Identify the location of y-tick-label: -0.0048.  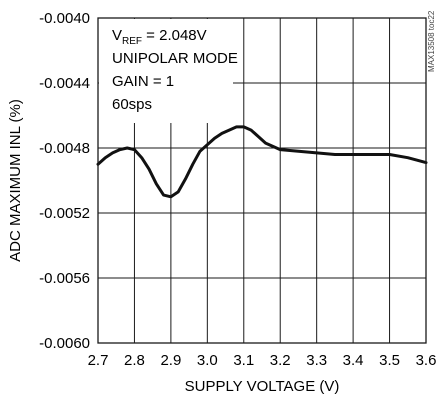
(64, 148).